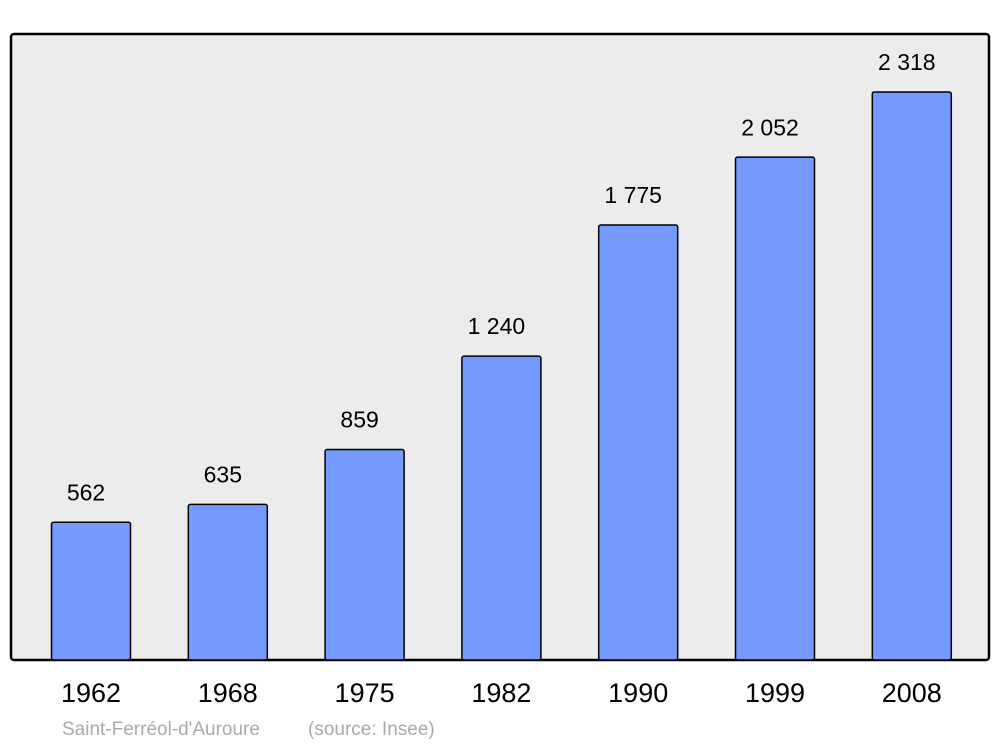  Describe the element at coordinates (912, 693) in the screenshot. I see `x-tick-label: 2008` at that location.